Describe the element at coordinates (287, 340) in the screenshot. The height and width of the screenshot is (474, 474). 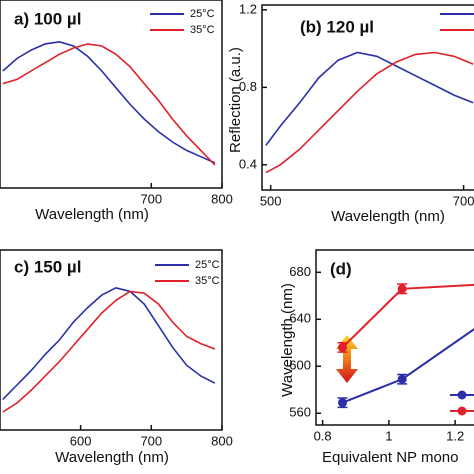
I see `y-axis-label: Wavelength (nm)` at that location.